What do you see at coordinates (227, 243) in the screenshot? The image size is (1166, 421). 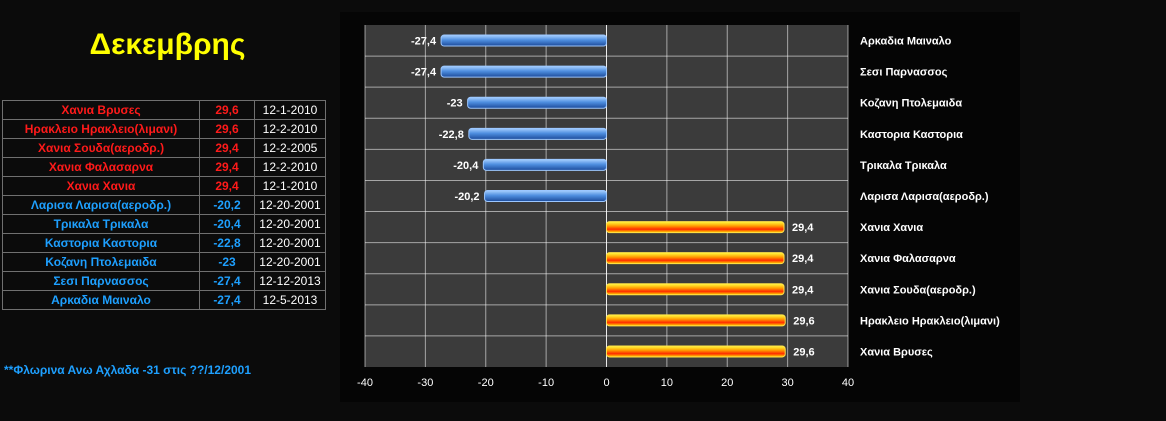 I see `temperature-cell: -22,8` at bounding box center [227, 243].